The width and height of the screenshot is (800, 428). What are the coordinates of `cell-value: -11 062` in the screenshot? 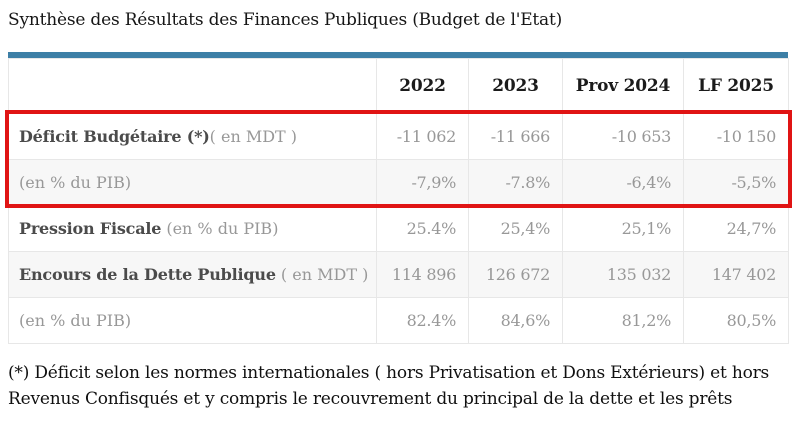 It's located at (422, 136).